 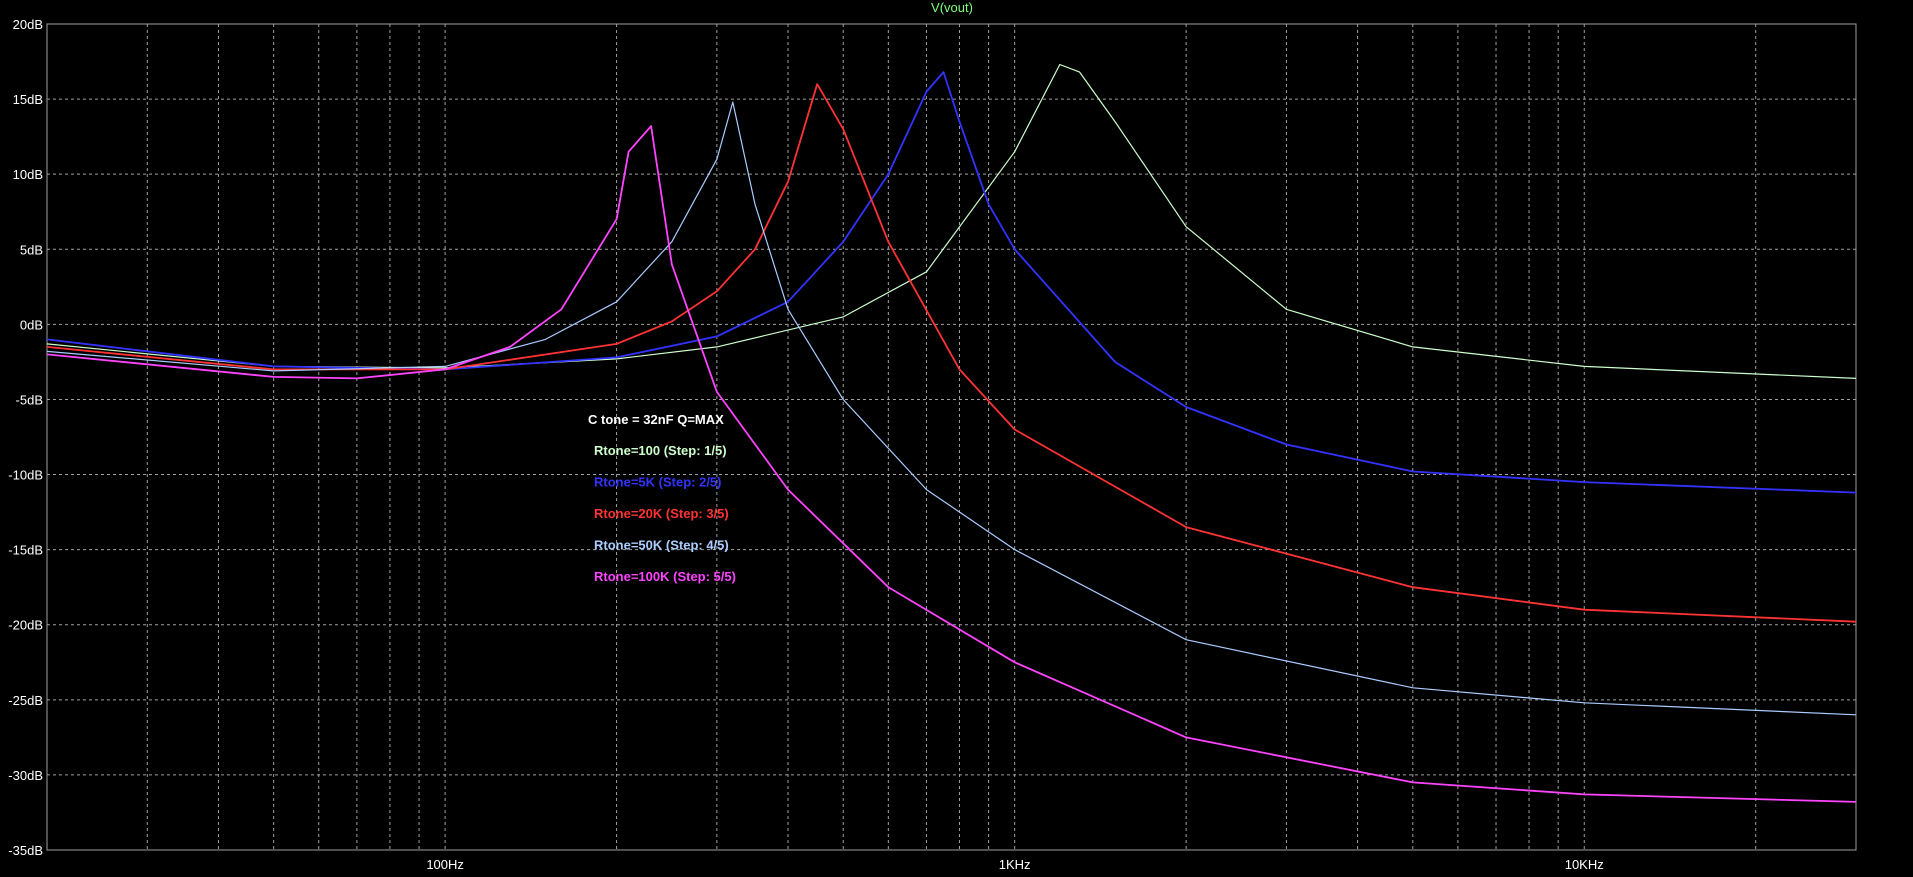 I want to click on y-tick-label: 15dB, so click(x=28, y=99).